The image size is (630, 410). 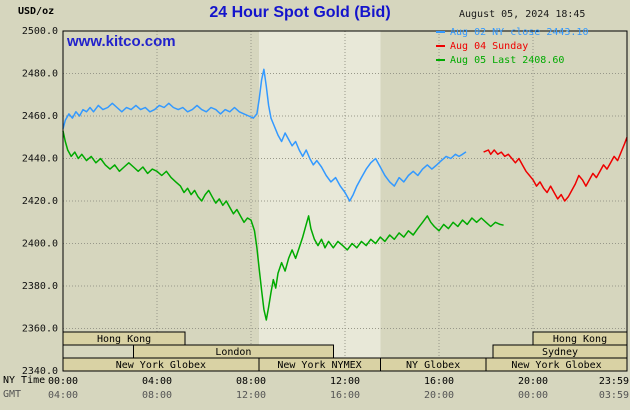 What do you see at coordinates (345, 395) in the screenshot?
I see `x-tick-gmt: 16:00` at bounding box center [345, 395].